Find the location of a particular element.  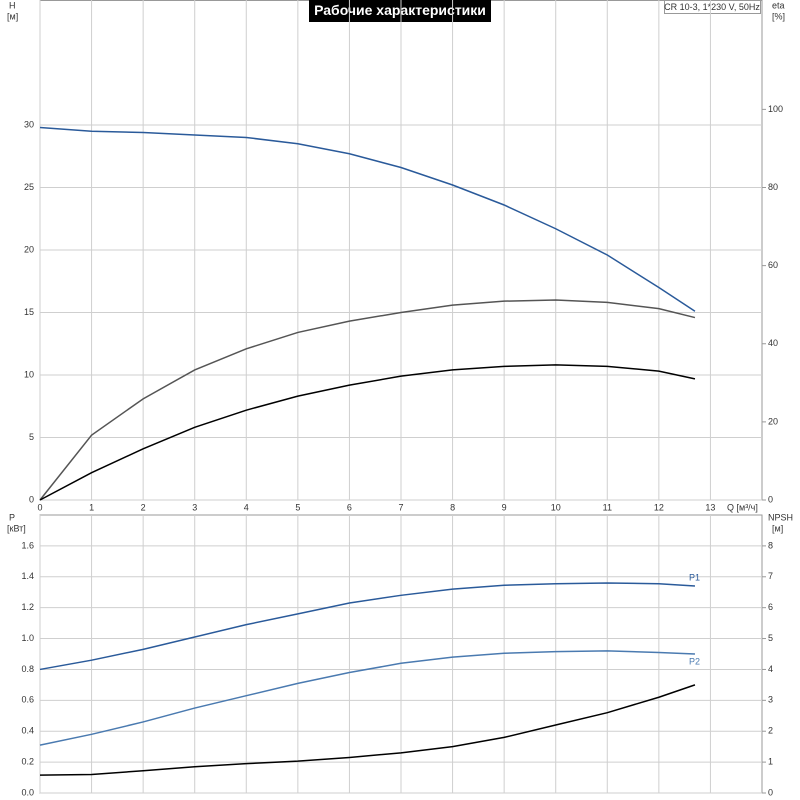

annotation: CR 10-3, 1*230 V, 50Hz is located at coordinates (712, 7).